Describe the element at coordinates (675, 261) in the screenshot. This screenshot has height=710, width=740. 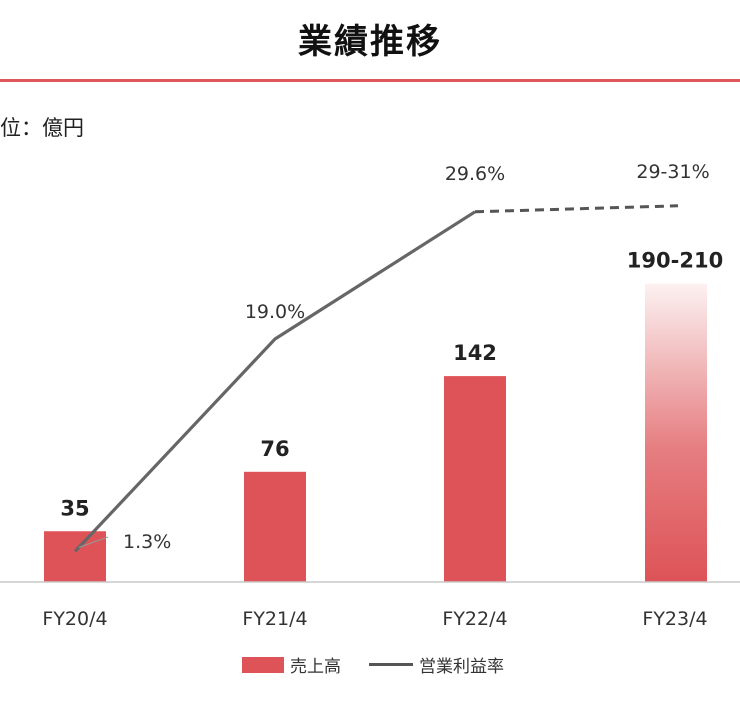
I see `bar-value-label: 190-210` at that location.